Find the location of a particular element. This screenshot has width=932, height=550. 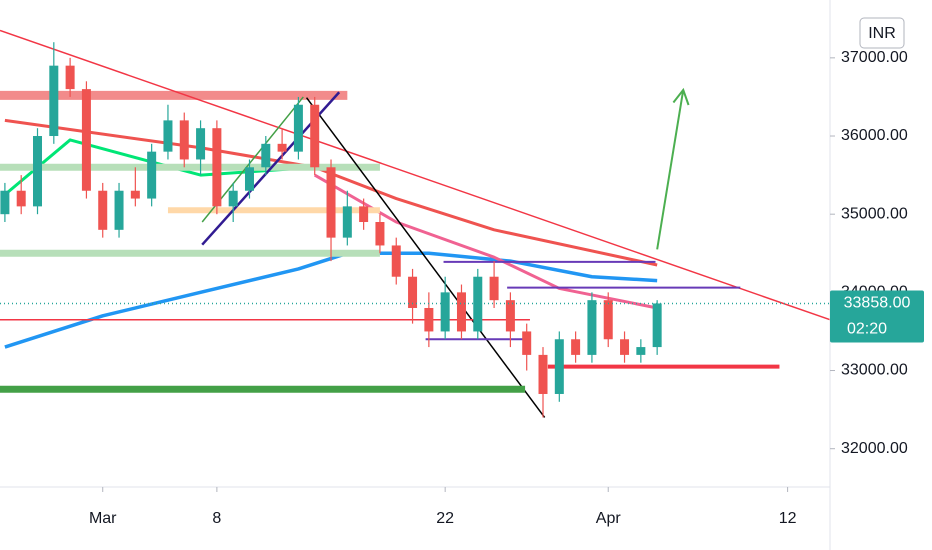

y-tick-label: 32000.00 is located at coordinates (874, 448).